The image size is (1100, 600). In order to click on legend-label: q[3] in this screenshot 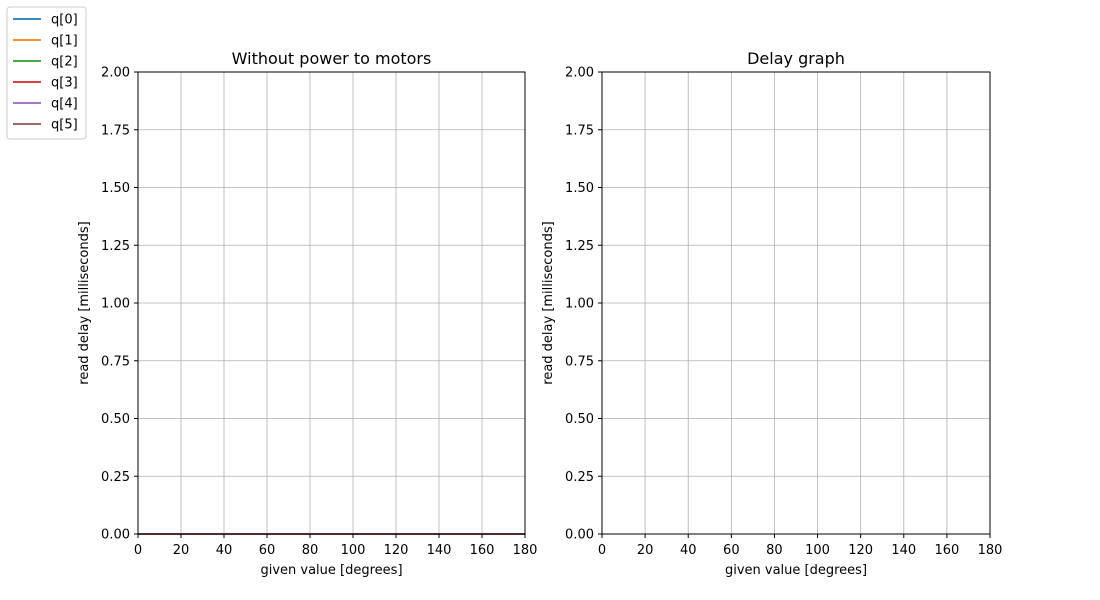, I will do `click(64, 83)`.